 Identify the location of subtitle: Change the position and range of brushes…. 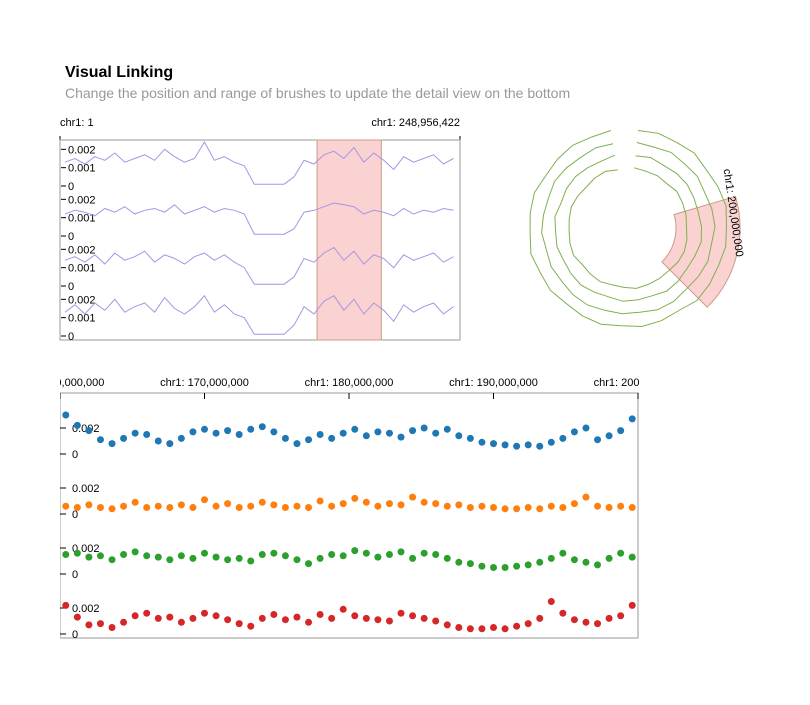
(317, 93).